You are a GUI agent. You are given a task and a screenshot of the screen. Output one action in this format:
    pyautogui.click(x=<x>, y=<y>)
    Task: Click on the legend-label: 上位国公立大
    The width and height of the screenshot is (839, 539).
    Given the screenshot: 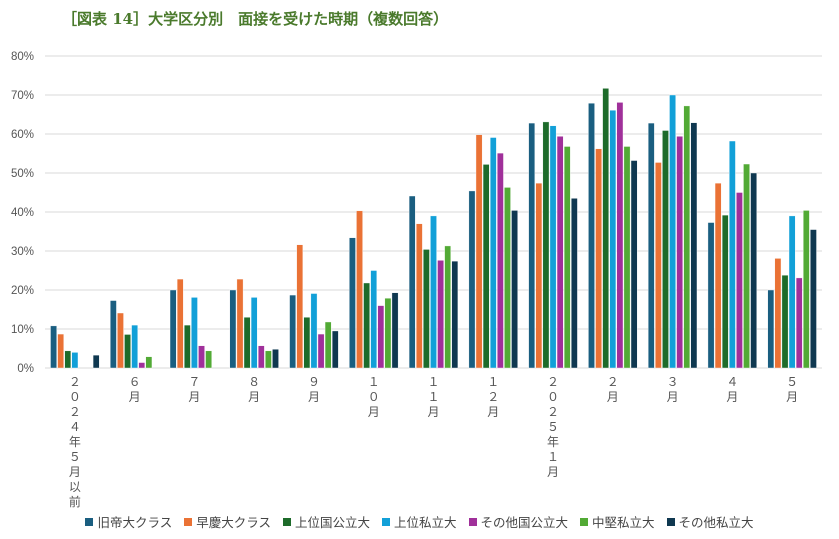 What is the action you would take?
    pyautogui.click(x=332, y=522)
    